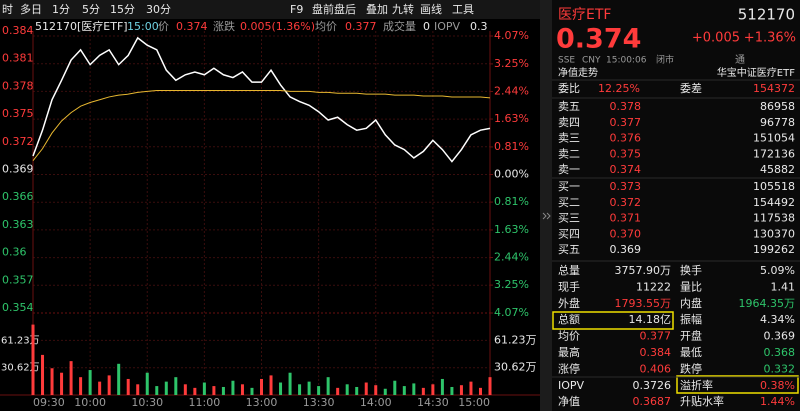  Describe the element at coordinates (431, 9) in the screenshot. I see `tool: 画线` at that location.